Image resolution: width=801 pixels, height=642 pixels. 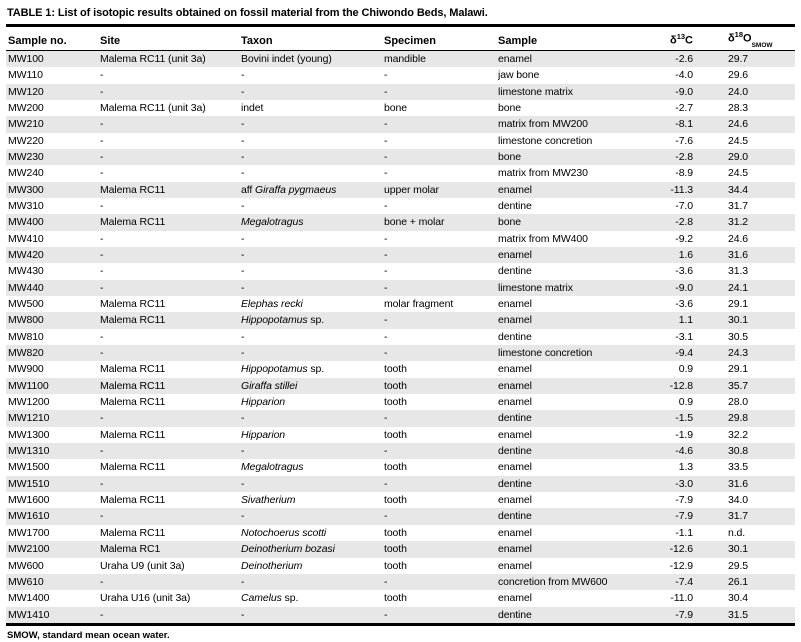 I want to click on cell-d18o: 29.0, so click(x=745, y=157).